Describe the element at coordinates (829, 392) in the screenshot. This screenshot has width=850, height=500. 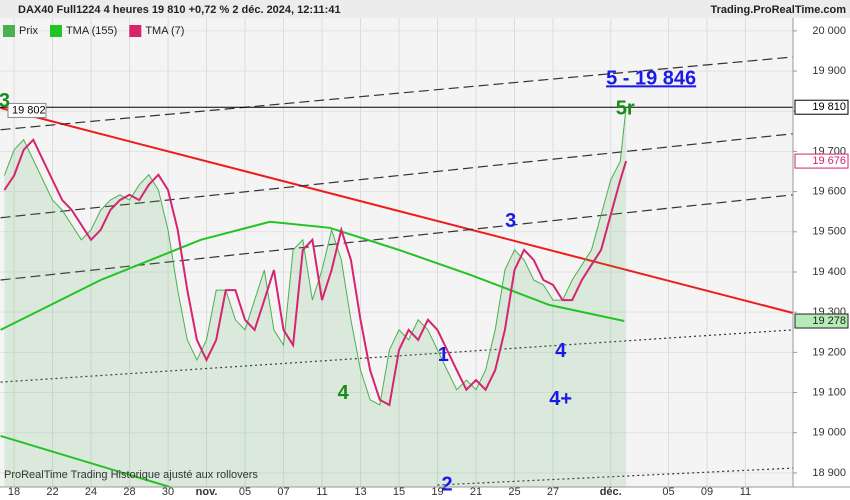
I see `y-tick-label: 19 100` at that location.